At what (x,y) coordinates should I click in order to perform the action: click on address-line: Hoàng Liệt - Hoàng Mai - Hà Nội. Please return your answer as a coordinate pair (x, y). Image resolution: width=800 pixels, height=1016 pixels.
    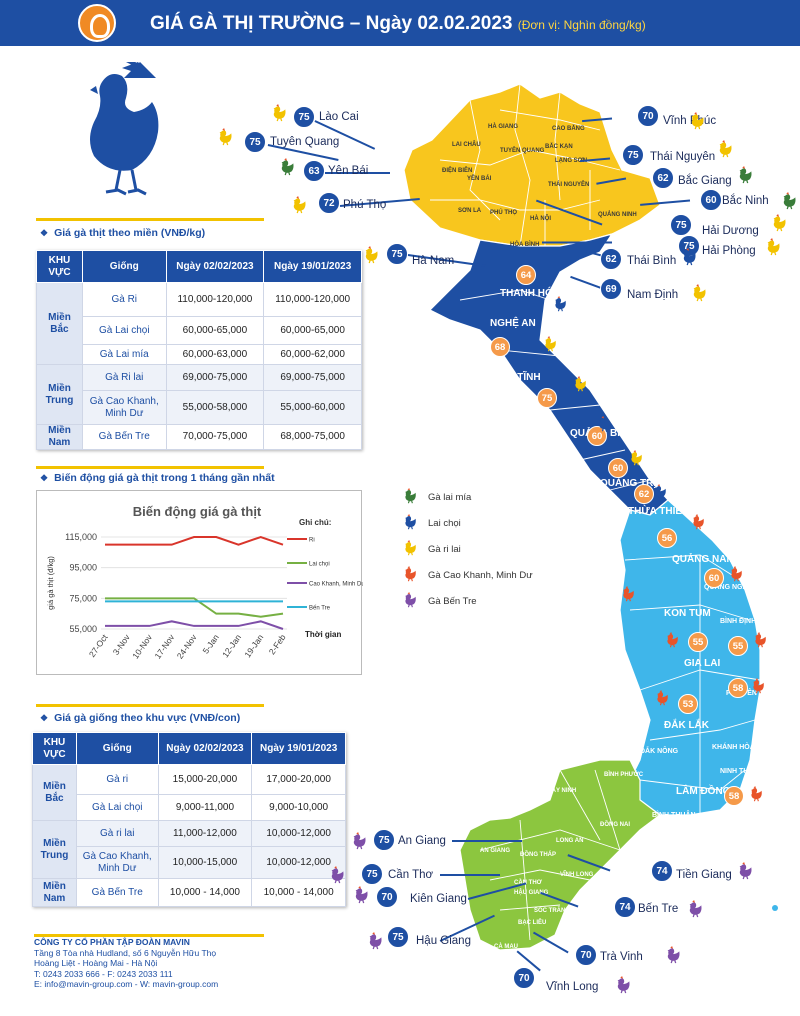
    Looking at the image, I should click on (96, 963).